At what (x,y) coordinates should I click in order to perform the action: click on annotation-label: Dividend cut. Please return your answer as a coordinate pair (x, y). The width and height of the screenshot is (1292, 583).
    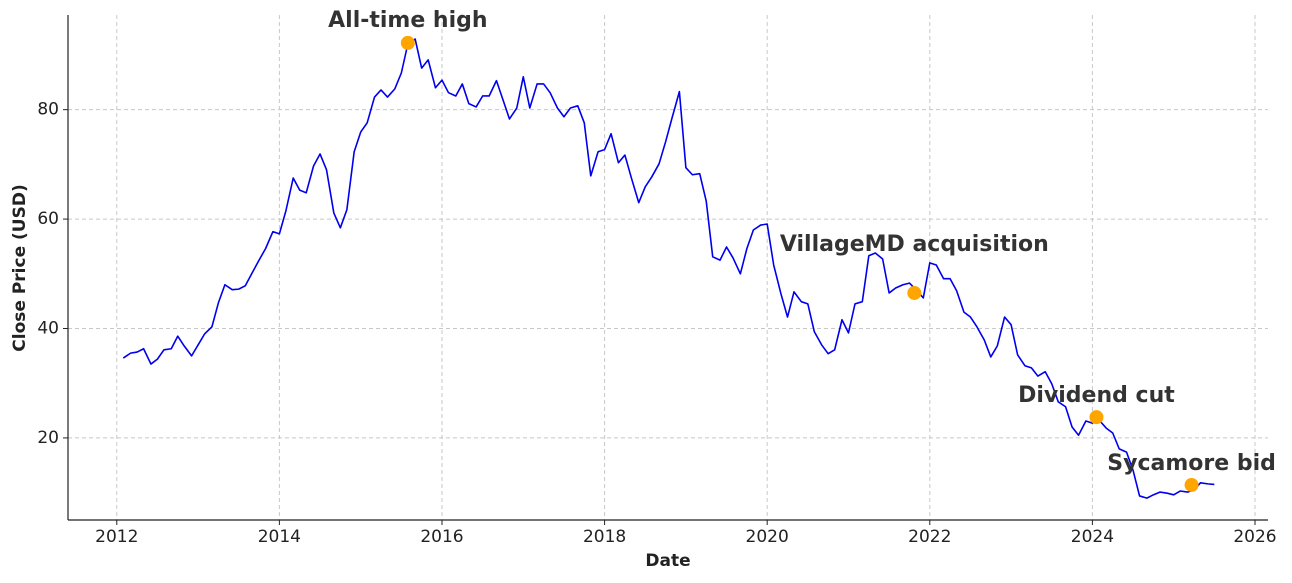
    Looking at the image, I should click on (1096, 395).